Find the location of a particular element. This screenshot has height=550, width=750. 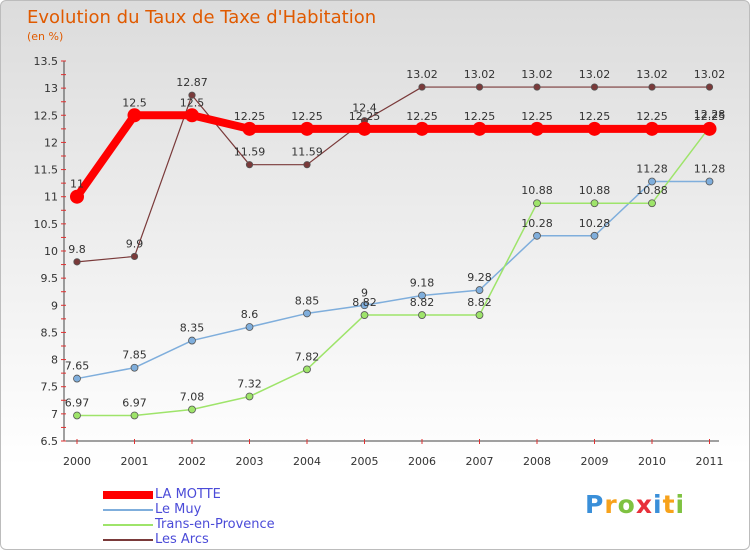

y-tick-label: 8 is located at coordinates (54, 360).